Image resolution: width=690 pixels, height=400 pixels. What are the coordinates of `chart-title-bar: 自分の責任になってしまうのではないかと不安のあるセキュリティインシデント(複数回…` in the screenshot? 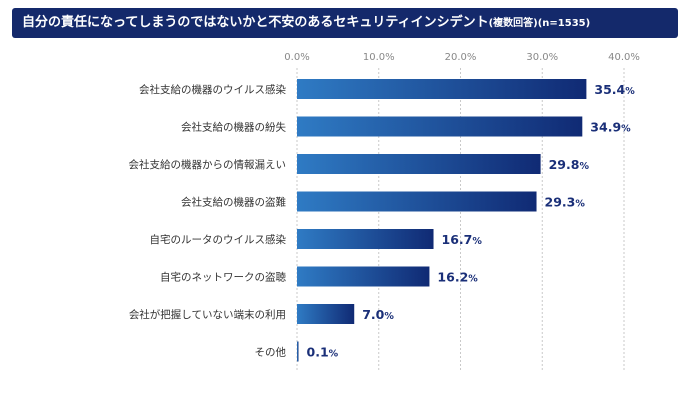 It's located at (345, 23).